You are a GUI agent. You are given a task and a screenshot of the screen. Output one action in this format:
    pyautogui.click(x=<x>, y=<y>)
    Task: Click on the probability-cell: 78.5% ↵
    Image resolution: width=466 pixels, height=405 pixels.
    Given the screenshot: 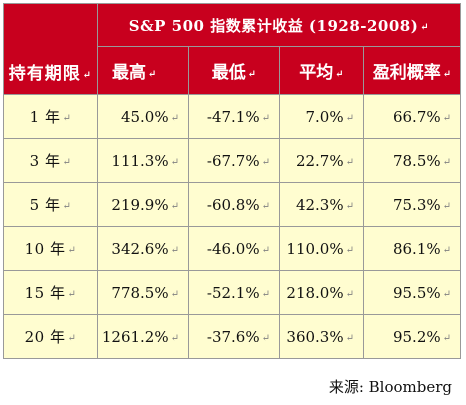 What is the action you would take?
    pyautogui.click(x=412, y=160)
    